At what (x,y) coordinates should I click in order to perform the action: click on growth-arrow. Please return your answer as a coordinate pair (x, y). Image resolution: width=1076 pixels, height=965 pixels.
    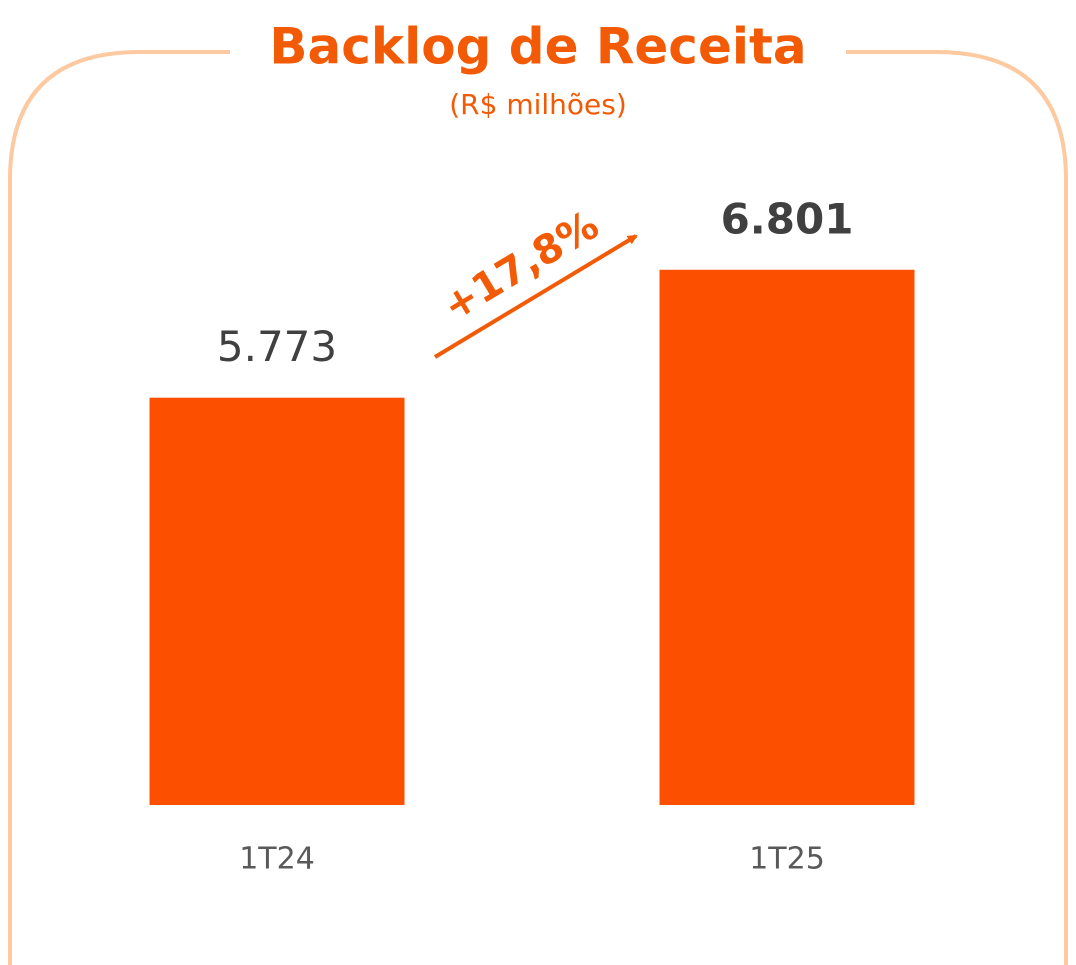
    Looking at the image, I should click on (535, 296).